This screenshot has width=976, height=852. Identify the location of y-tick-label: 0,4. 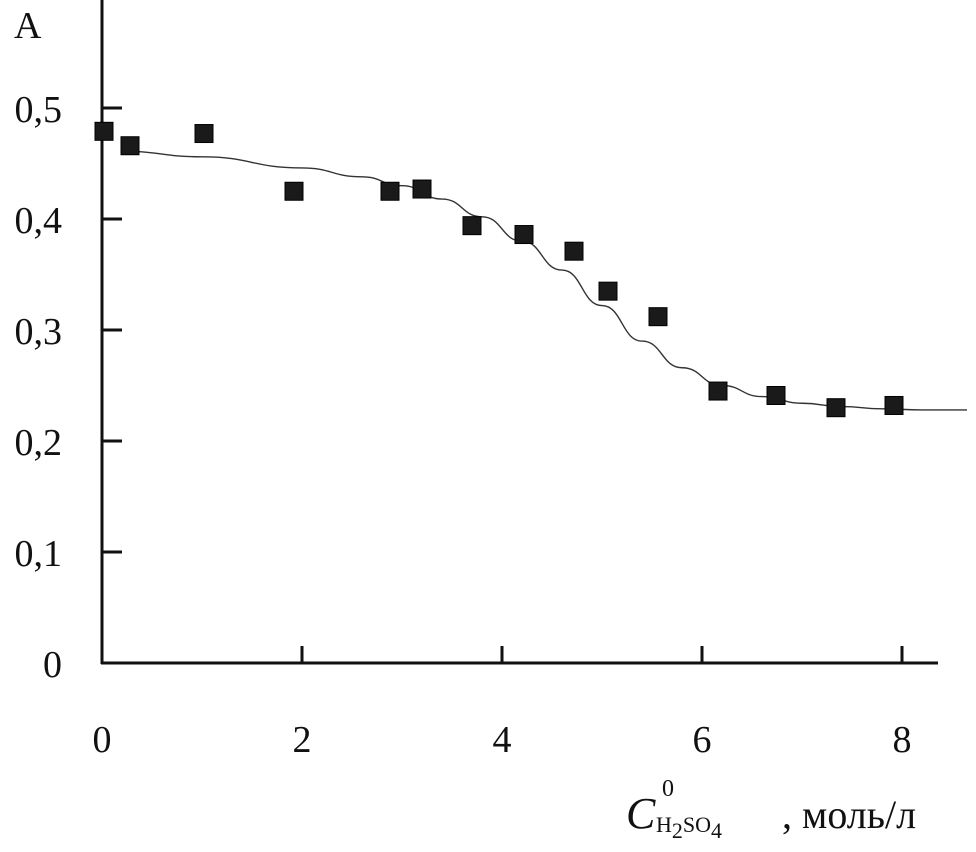
(39, 221).